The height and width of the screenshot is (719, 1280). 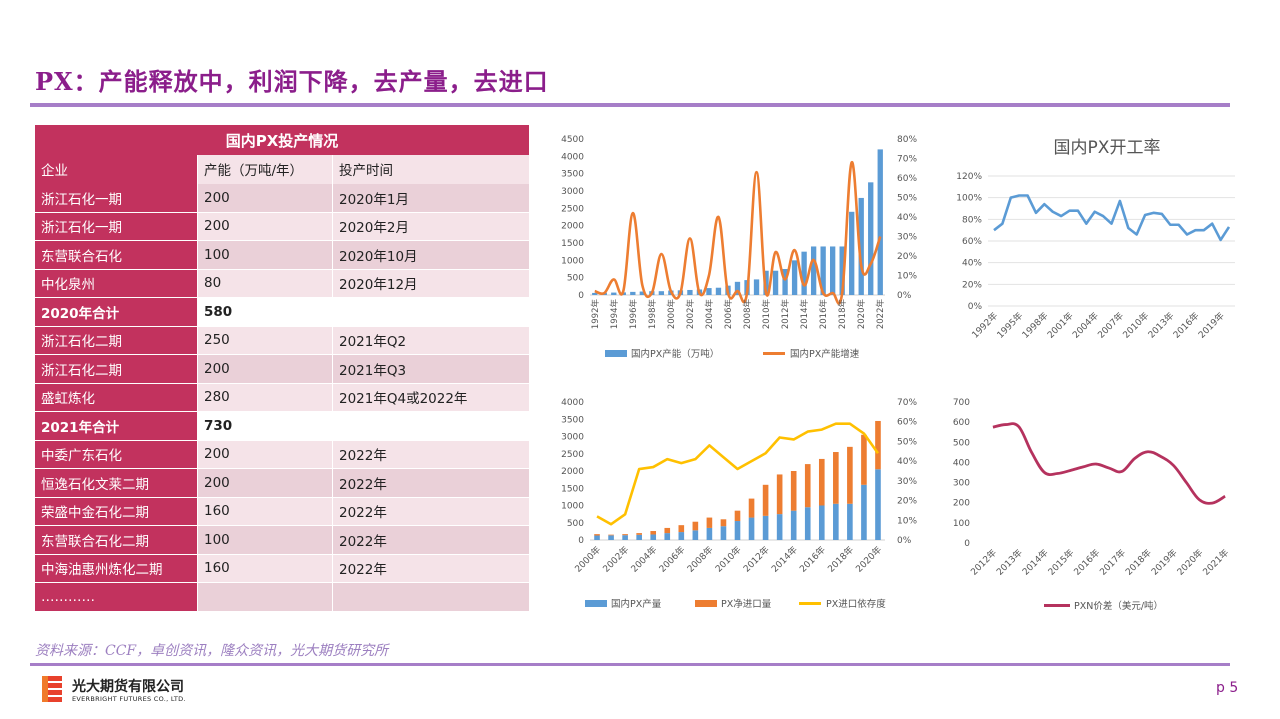 I want to click on left-tick-label: 500, so click(x=575, y=279).